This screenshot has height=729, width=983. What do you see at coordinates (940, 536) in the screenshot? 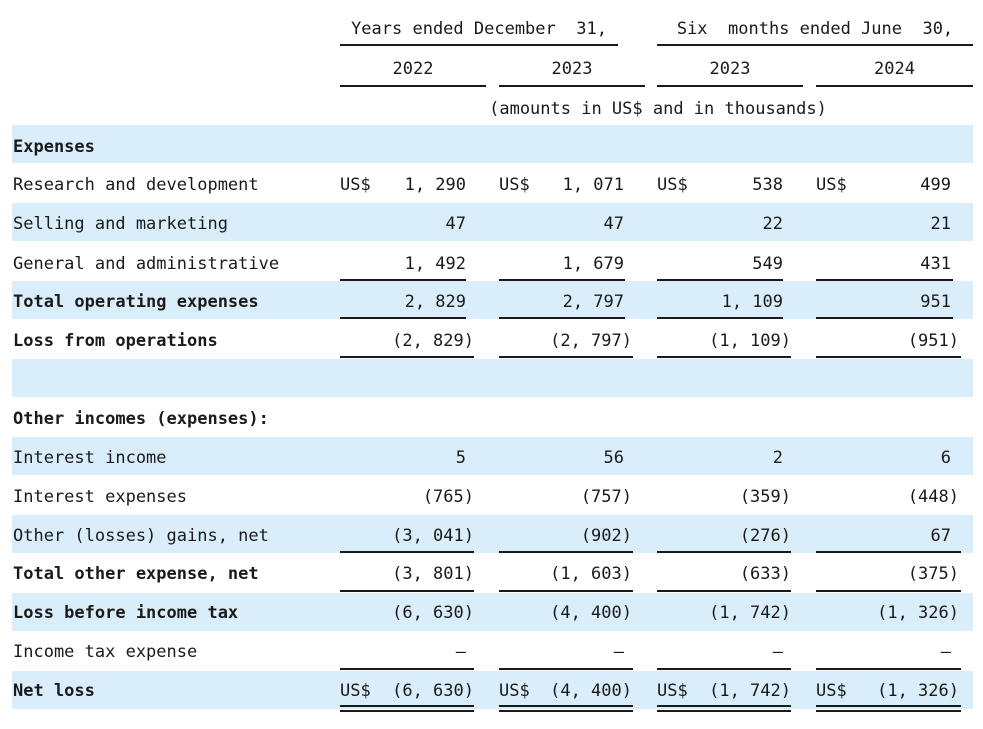
I see `cell-other-gains-2024: 67` at bounding box center [940, 536].